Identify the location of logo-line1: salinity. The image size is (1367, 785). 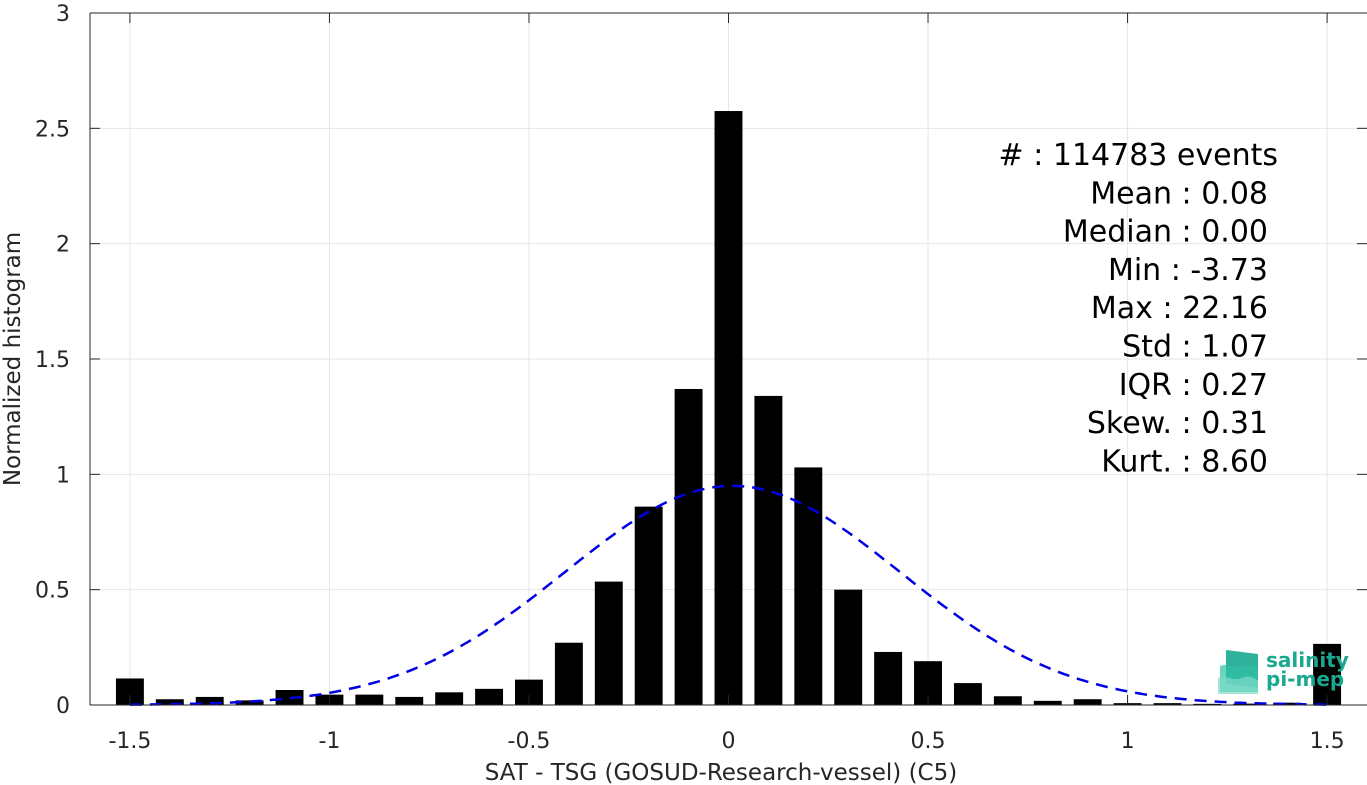
(1307, 660).